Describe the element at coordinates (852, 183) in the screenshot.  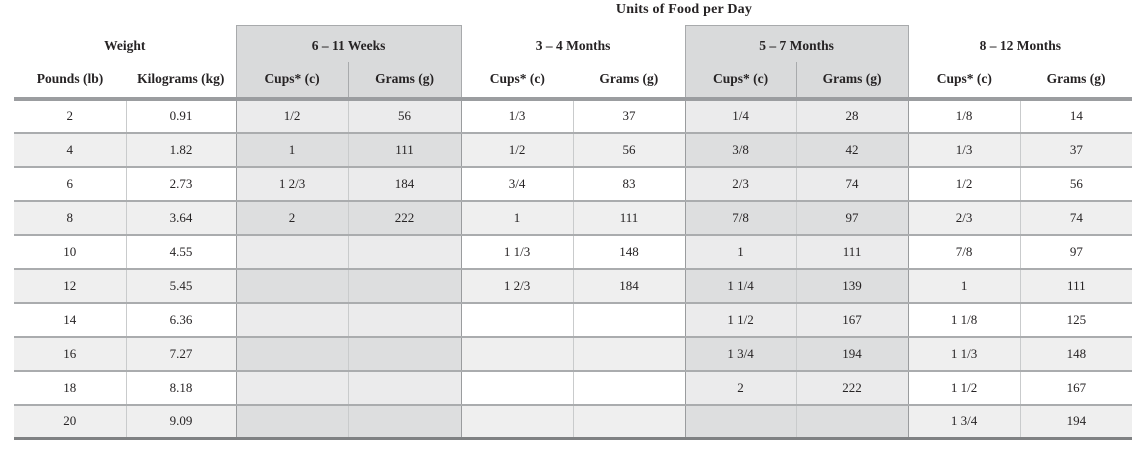
I see `grams-cell: 74` at that location.